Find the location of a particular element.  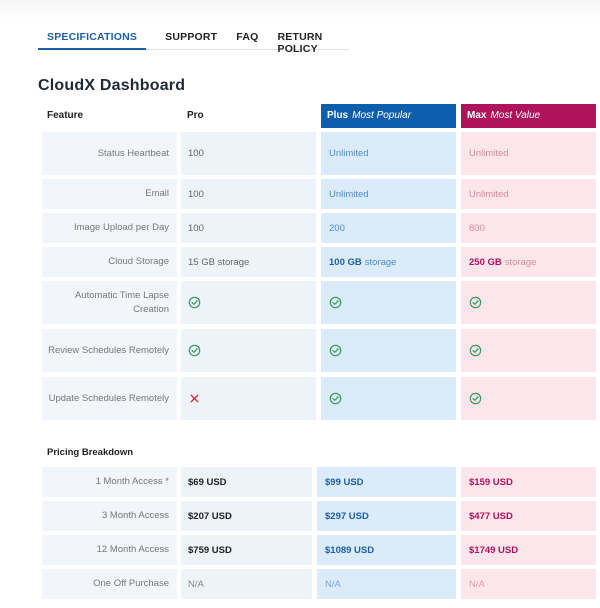

pro-value: 15 GB storage is located at coordinates (248, 262).